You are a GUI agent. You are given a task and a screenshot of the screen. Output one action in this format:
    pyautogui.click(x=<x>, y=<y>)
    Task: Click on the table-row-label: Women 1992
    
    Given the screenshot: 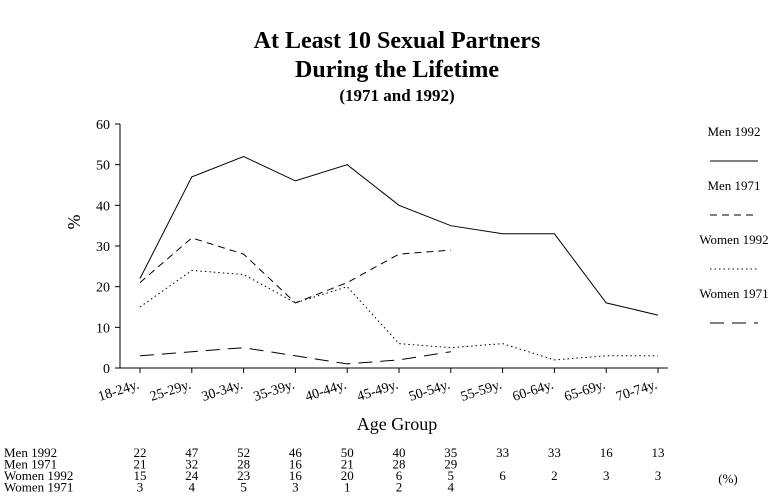 What is the action you would take?
    pyautogui.click(x=38, y=475)
    